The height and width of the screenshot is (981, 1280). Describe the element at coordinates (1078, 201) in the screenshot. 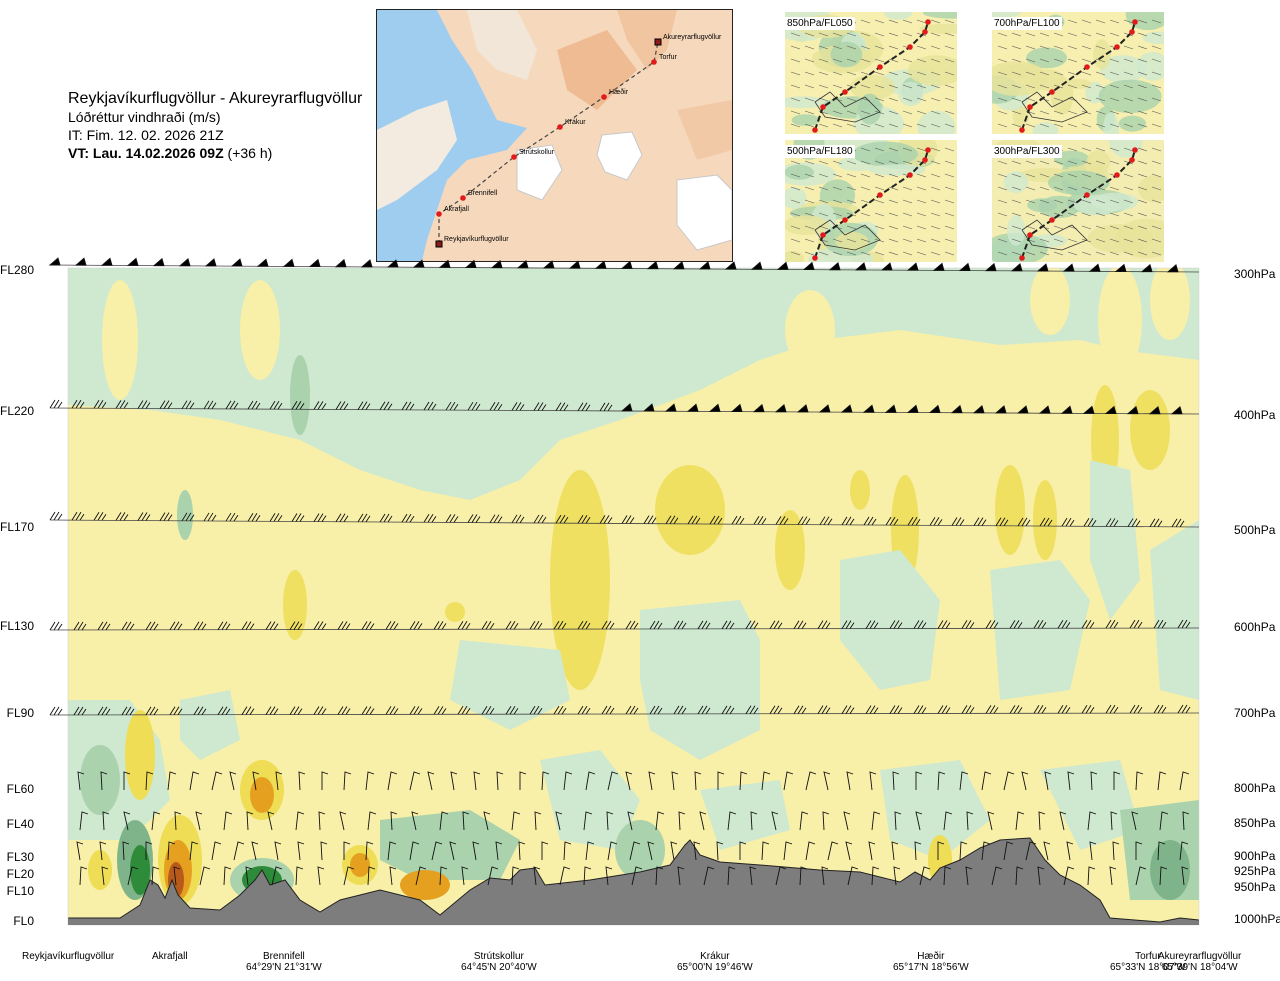

I see `thumb-300hpa: 300hPa/FL300` at that location.